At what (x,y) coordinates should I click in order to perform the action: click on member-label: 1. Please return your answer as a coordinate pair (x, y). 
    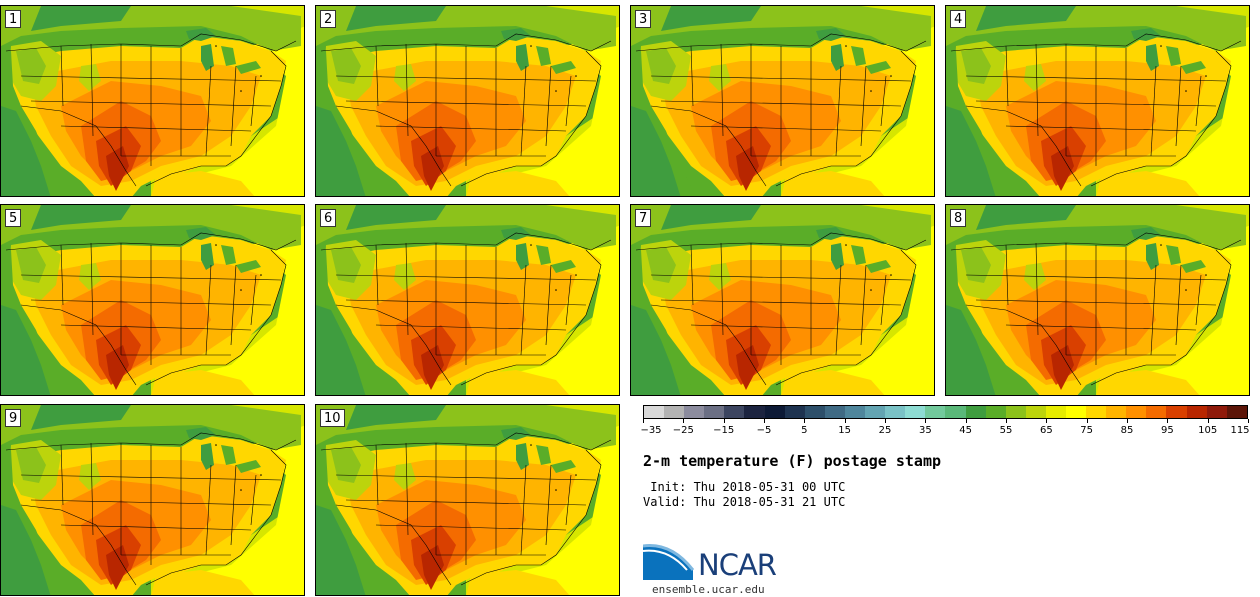
    Looking at the image, I should click on (13, 19).